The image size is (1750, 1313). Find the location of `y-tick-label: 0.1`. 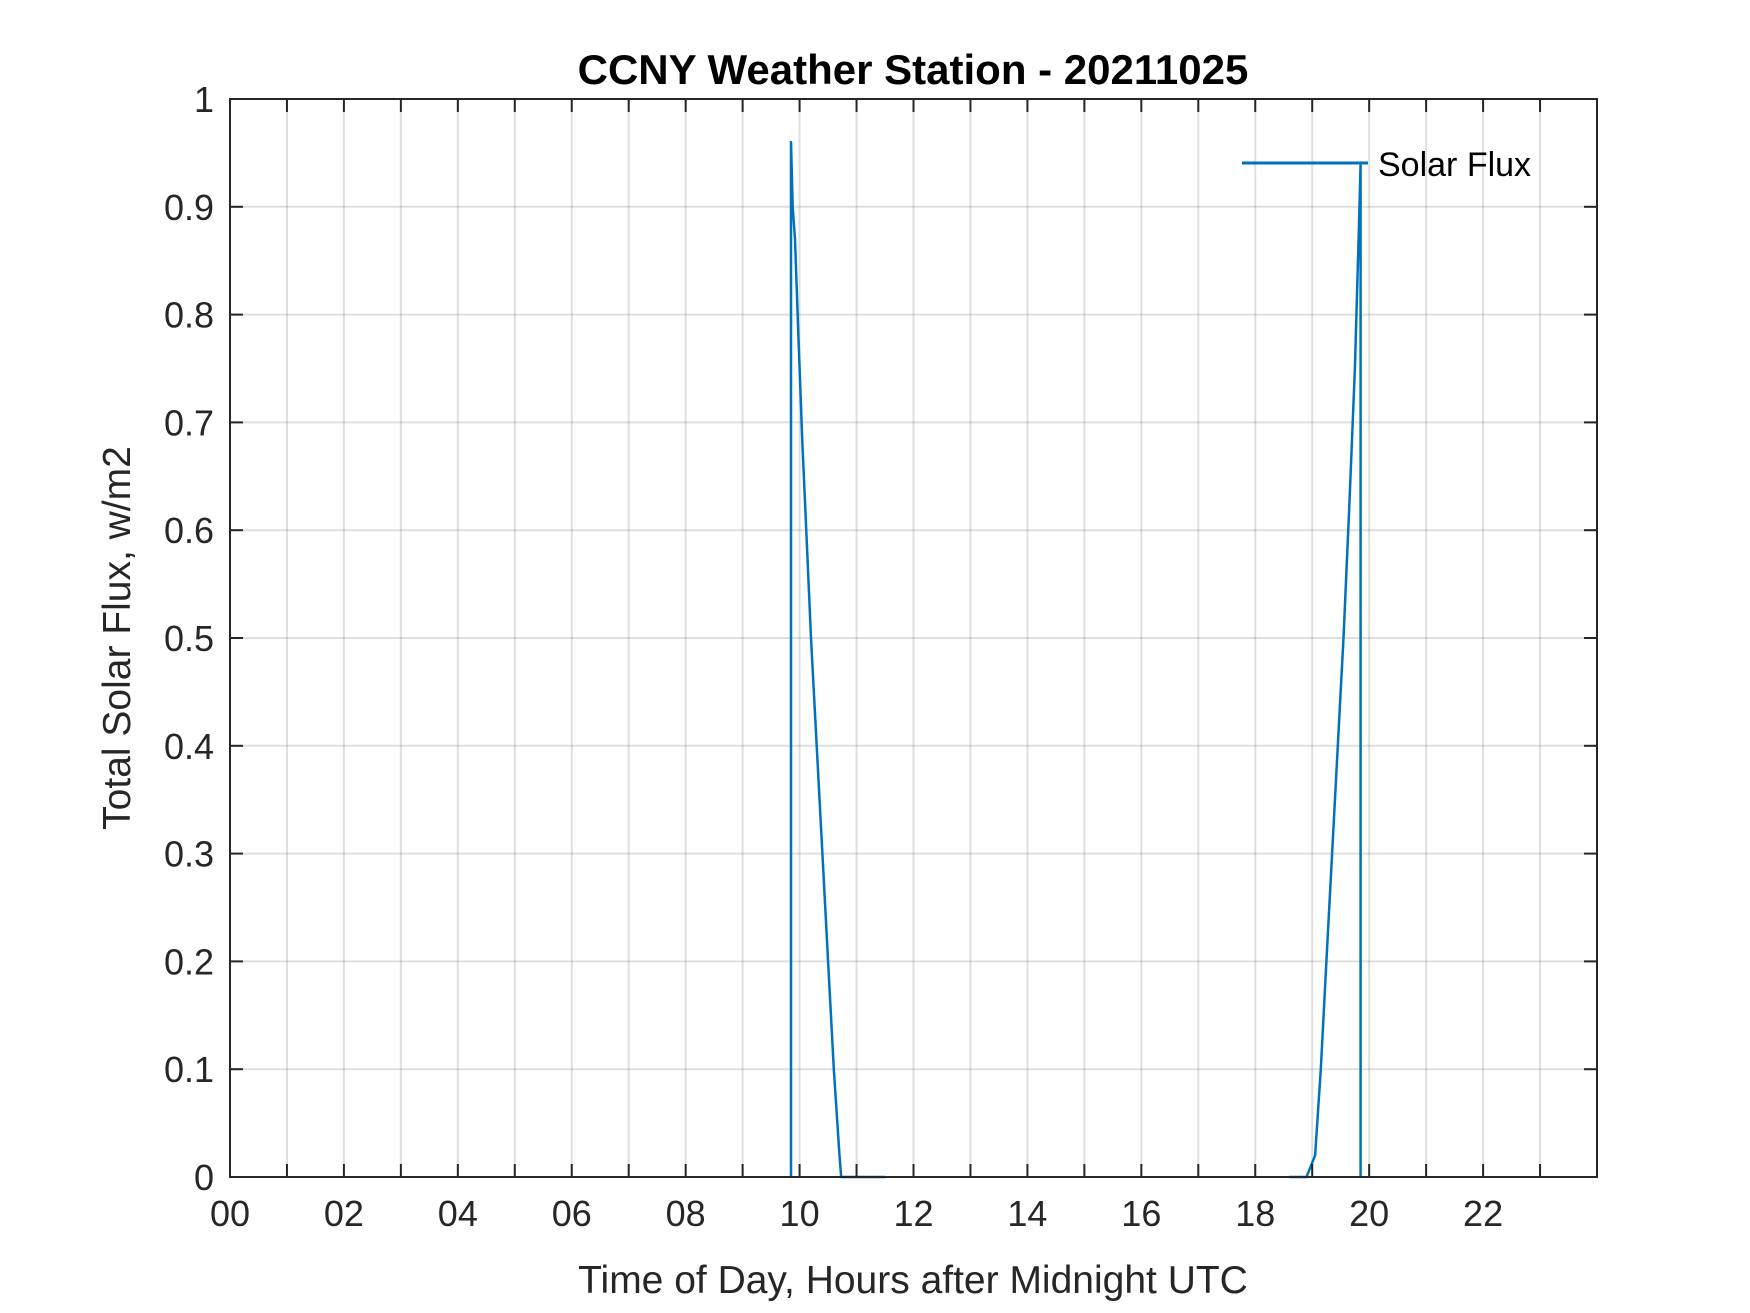

y-tick-label: 0.1 is located at coordinates (189, 1069).